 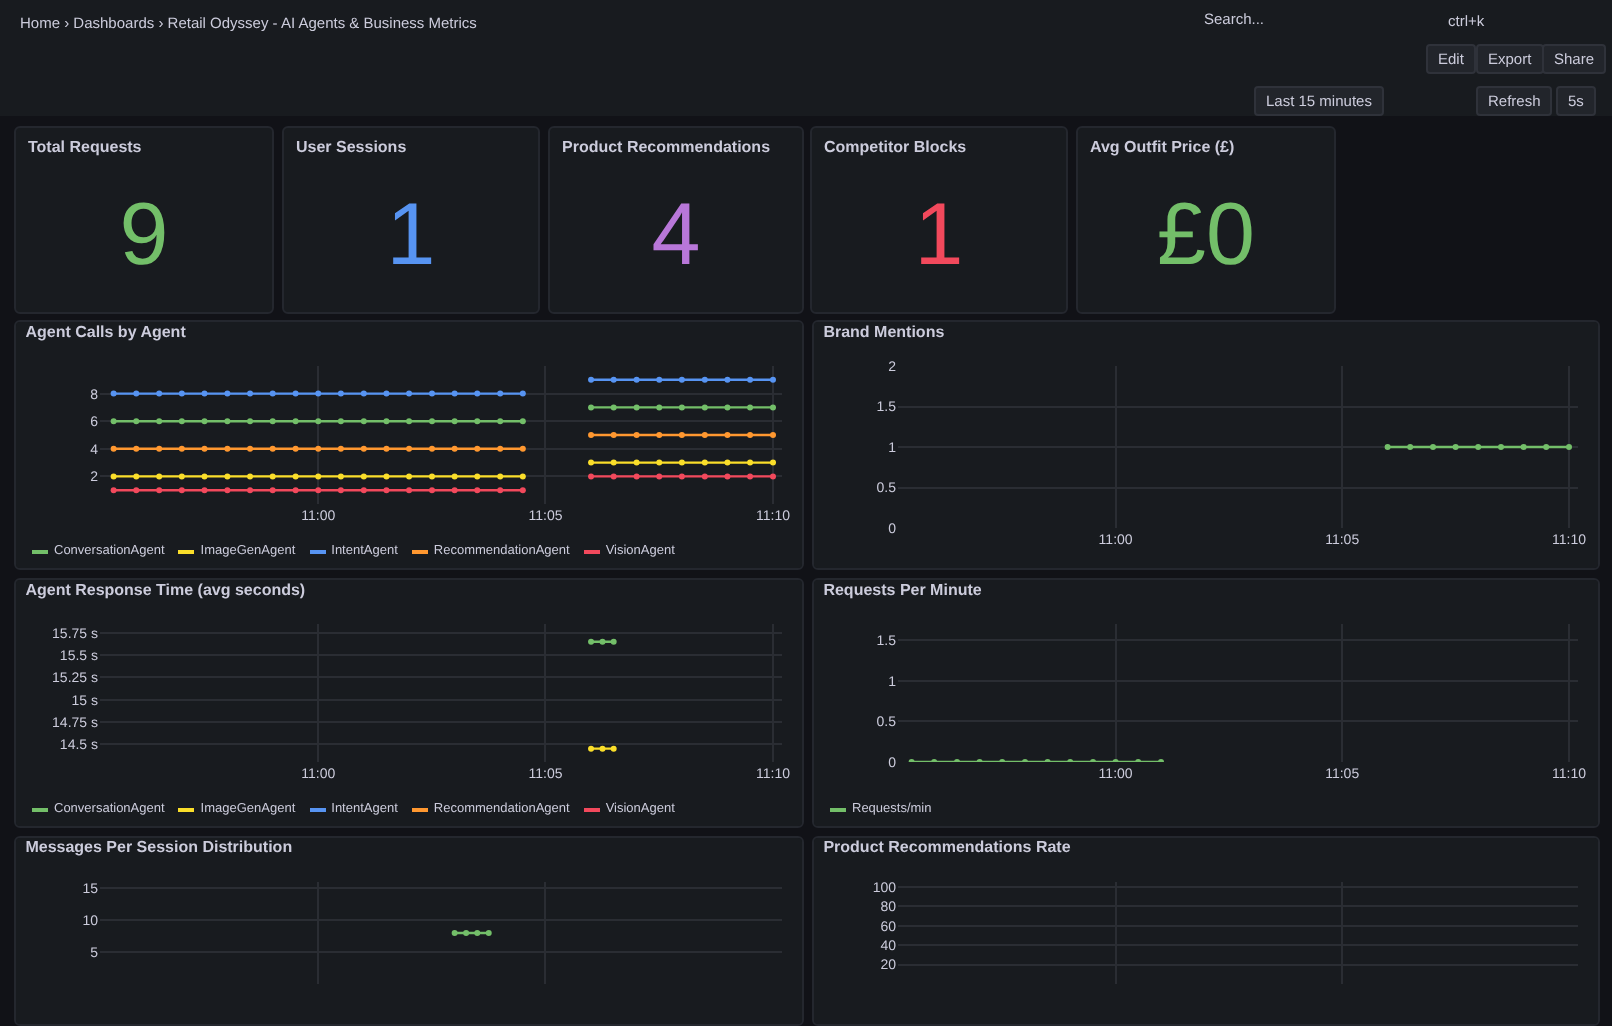 I want to click on text: Avg Outfit Price (£), so click(x=1162, y=147).